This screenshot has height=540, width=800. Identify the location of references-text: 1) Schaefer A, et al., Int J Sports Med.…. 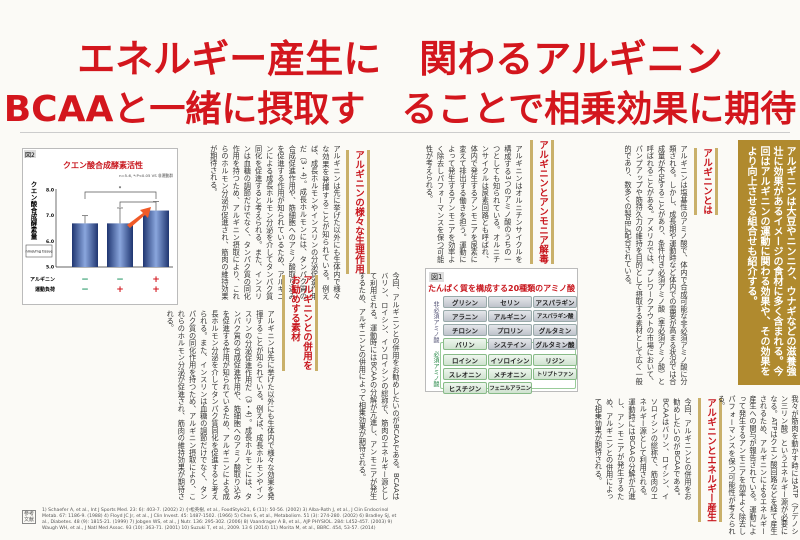
(219, 519).